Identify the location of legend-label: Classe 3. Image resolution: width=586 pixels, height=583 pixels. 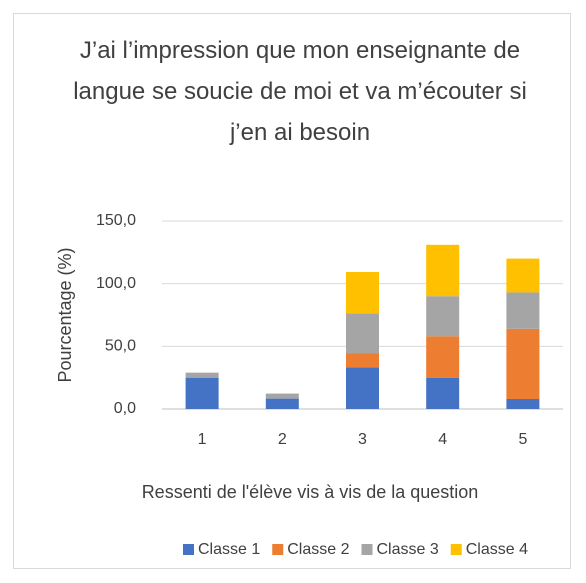
(408, 549).